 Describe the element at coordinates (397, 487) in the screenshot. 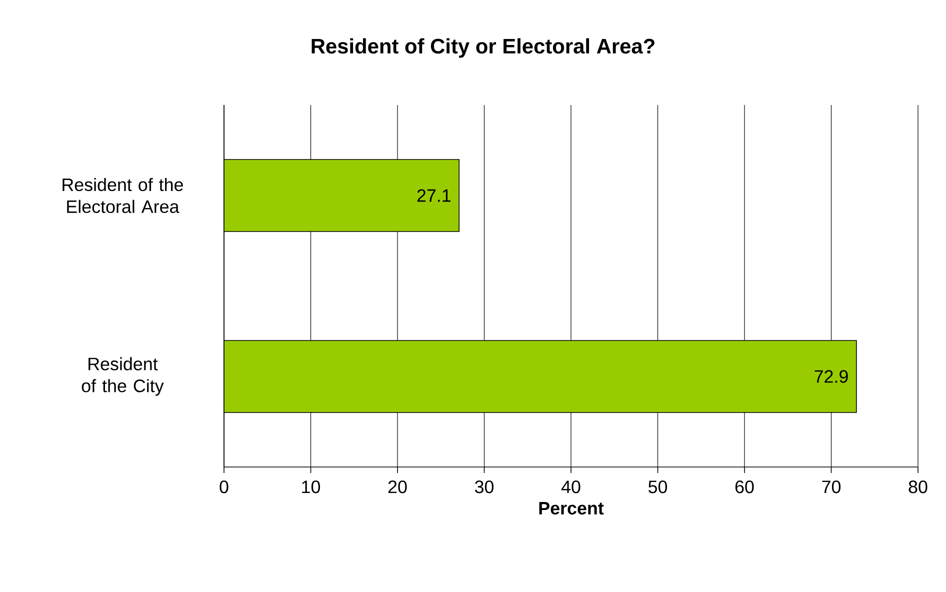

I see `x-tick-label: 20` at that location.